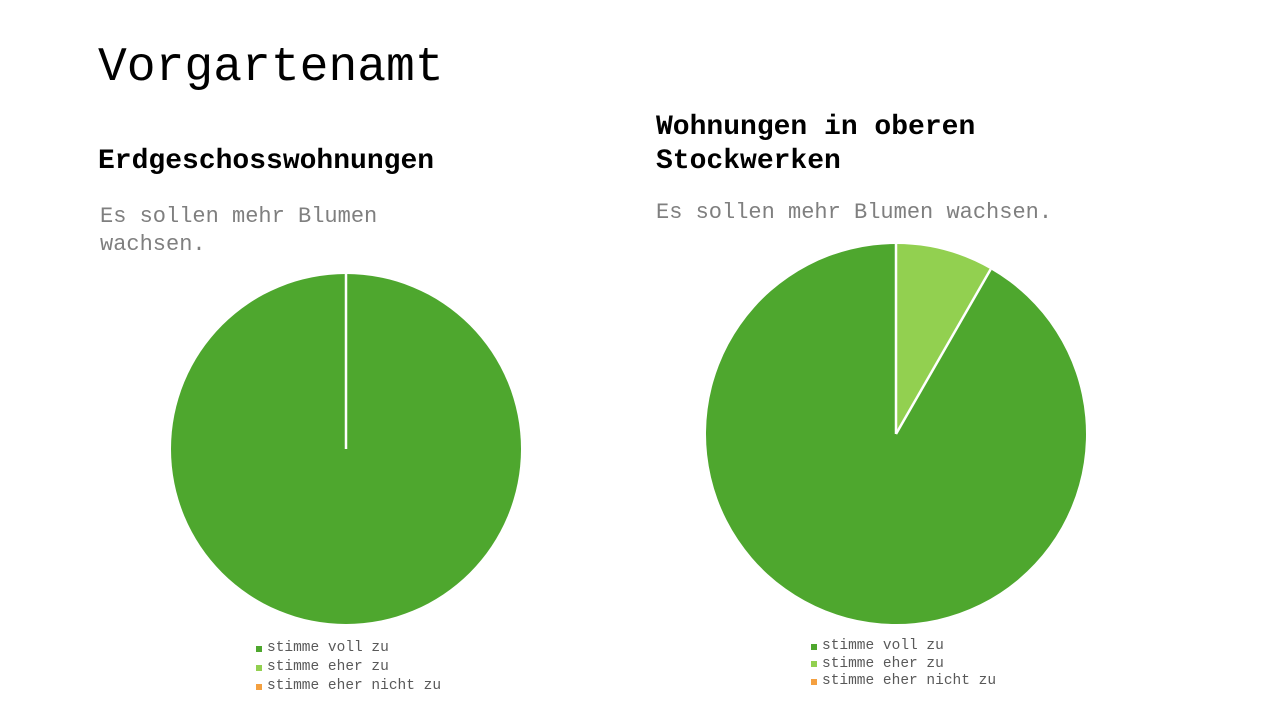 The width and height of the screenshot is (1280, 720). What do you see at coordinates (346, 449) in the screenshot?
I see `pie-chart-ground-floor` at bounding box center [346, 449].